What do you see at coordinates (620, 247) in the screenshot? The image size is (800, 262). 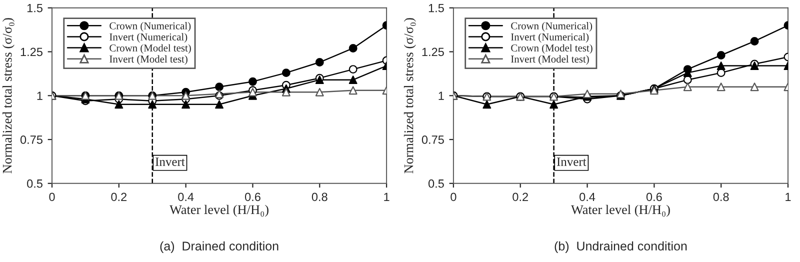 I see `text: (b) Undrained condition` at bounding box center [620, 247].